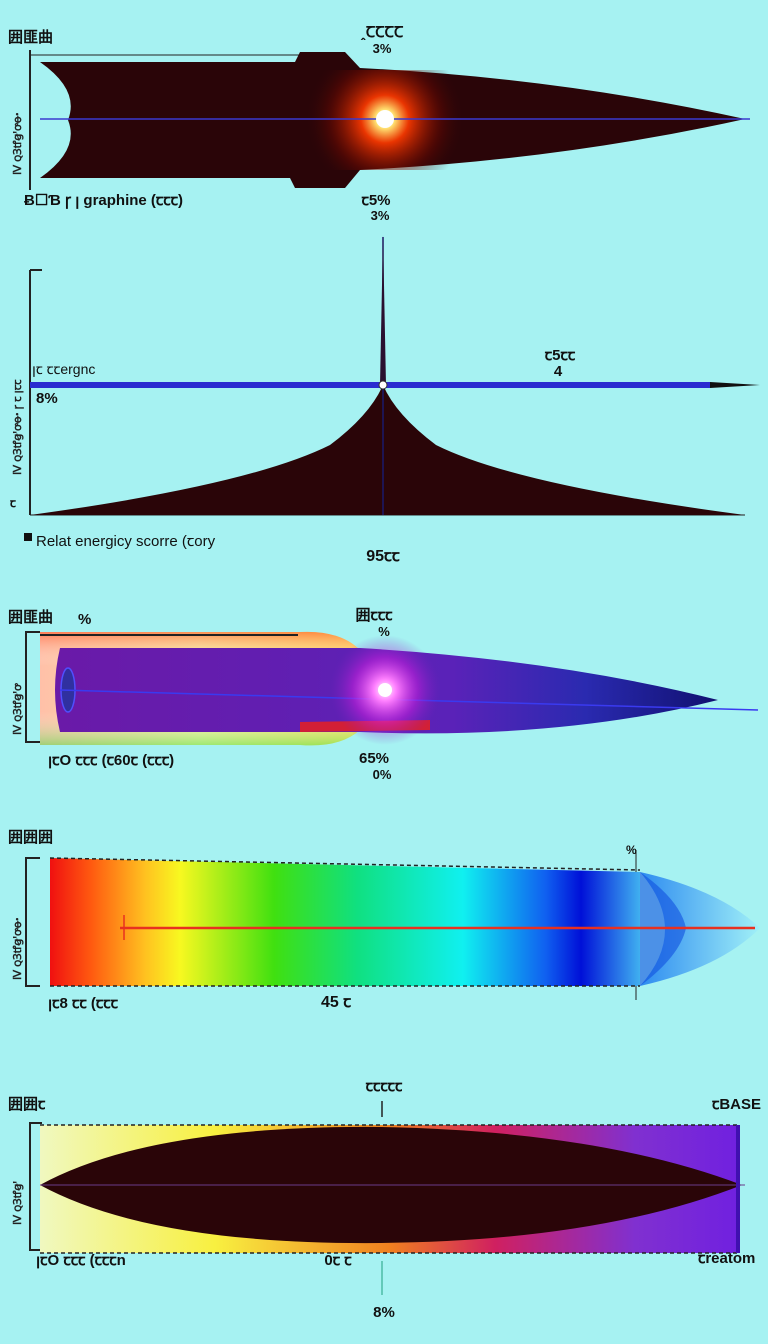  What do you see at coordinates (47, 398) in the screenshot?
I see `panel-2-mid-left-pct: 8%` at bounding box center [47, 398].